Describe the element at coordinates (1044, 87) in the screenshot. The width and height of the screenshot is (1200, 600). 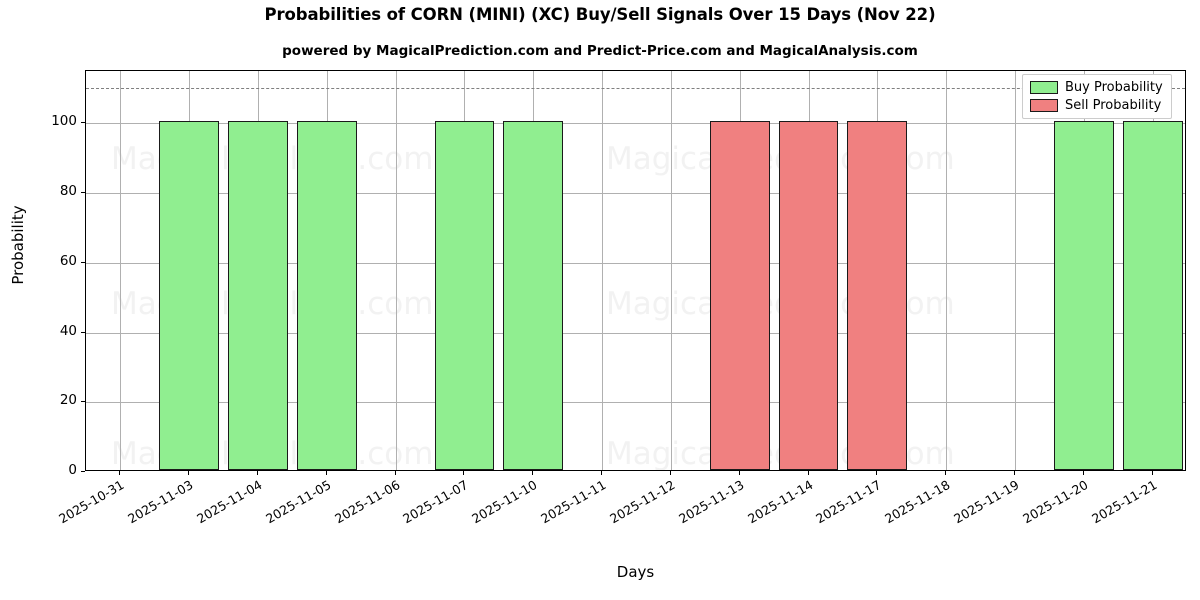
I see `legend-swatch-buy` at that location.